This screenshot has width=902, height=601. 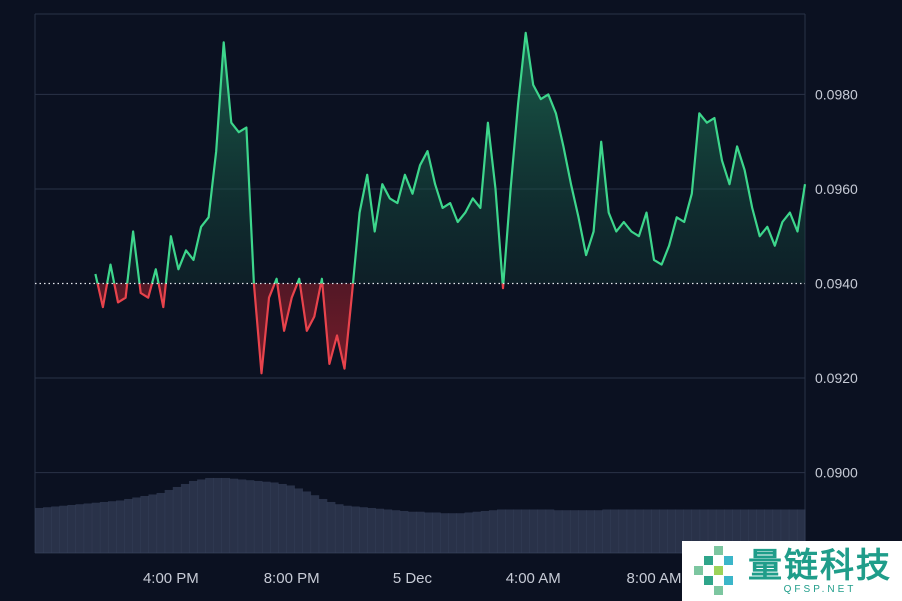 What do you see at coordinates (713, 570) in the screenshot?
I see `watermark-logo-icon` at bounding box center [713, 570].